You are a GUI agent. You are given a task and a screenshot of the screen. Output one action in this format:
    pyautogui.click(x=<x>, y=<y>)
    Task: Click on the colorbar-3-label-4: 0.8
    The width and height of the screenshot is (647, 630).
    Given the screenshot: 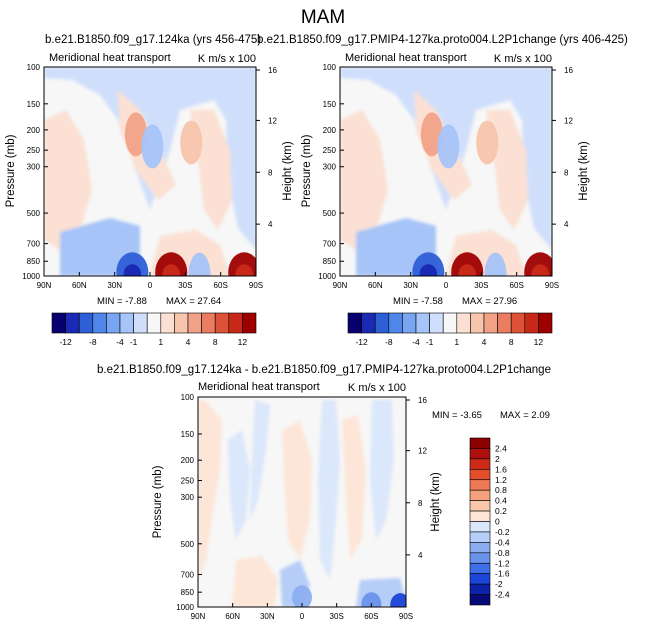 What is the action you would take?
    pyautogui.click(x=501, y=490)
    